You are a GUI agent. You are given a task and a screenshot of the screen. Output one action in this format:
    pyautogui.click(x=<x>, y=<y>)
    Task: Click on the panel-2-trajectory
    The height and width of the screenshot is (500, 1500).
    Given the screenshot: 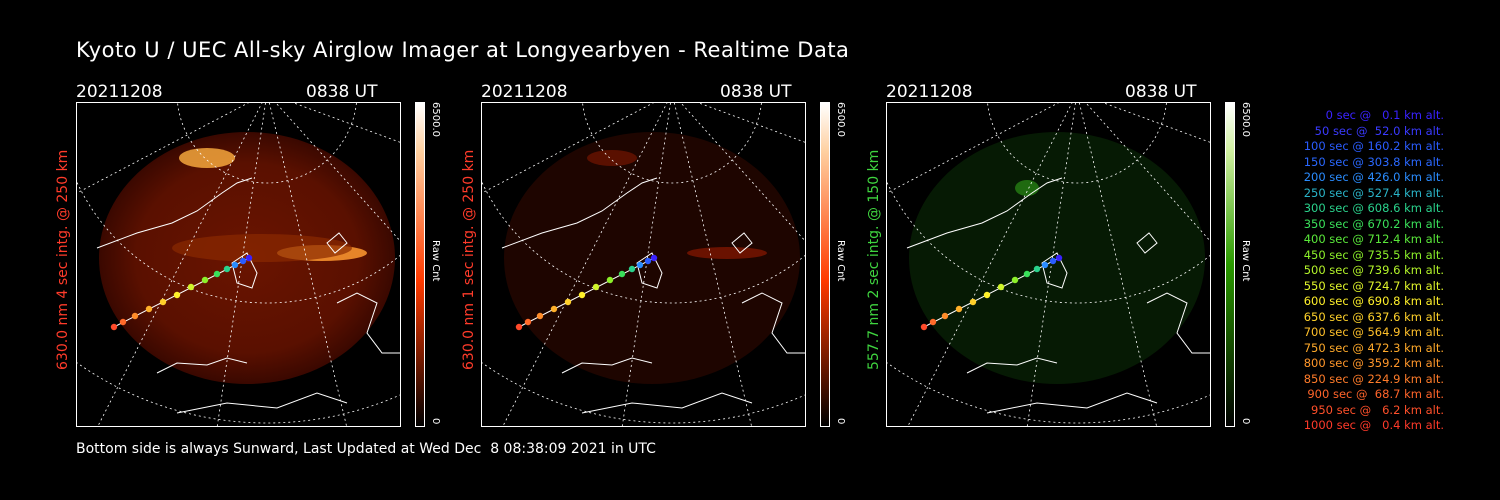 What is the action you would take?
    pyautogui.click(x=586, y=292)
    